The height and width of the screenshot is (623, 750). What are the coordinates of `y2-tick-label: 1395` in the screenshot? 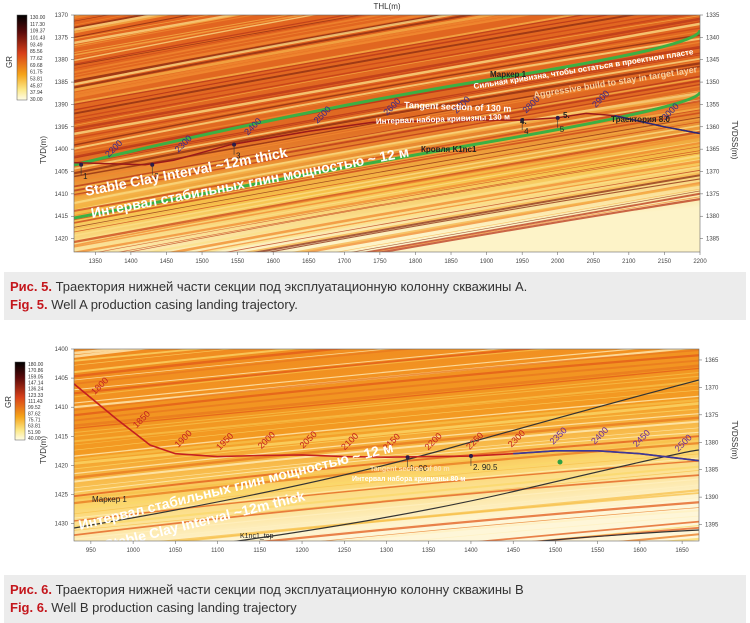 It's located at (712, 526).